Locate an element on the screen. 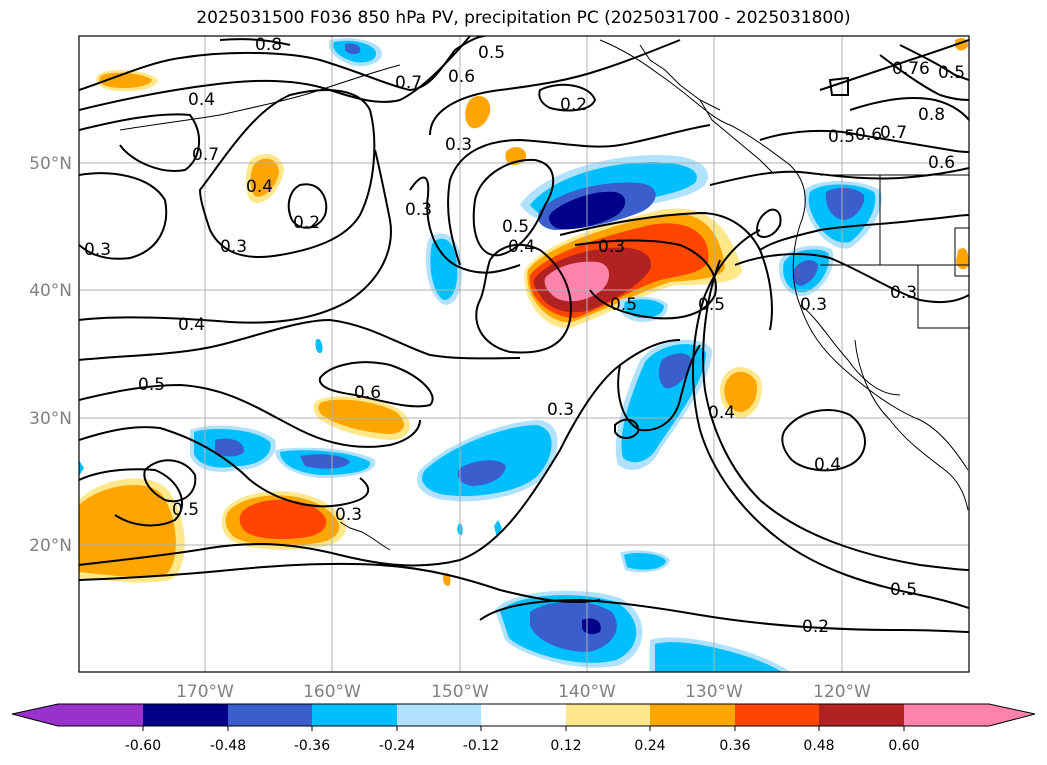 This screenshot has width=1047, height=765. colorbar-tick-label: 0.48 is located at coordinates (818, 746).